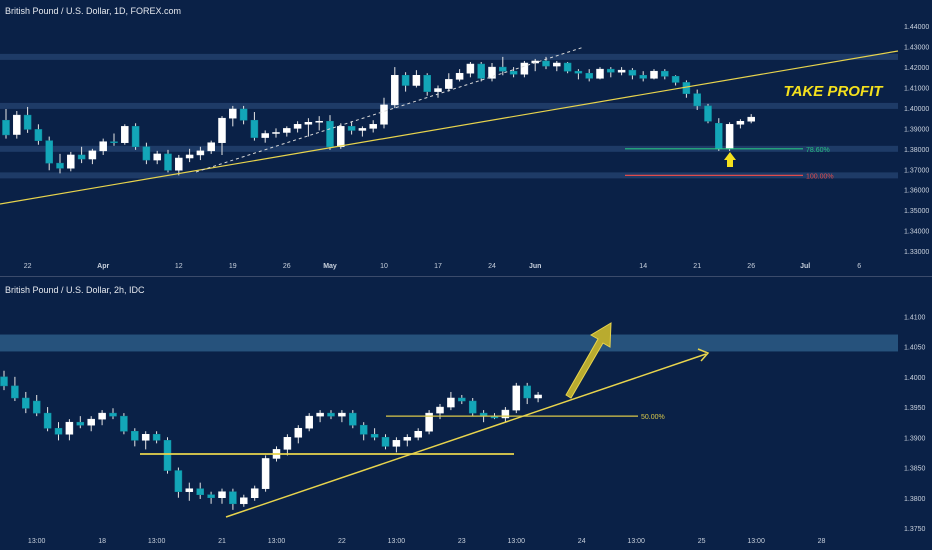  What do you see at coordinates (703, 355) in the screenshot?
I see `trendline-arrowhead` at bounding box center [703, 355].